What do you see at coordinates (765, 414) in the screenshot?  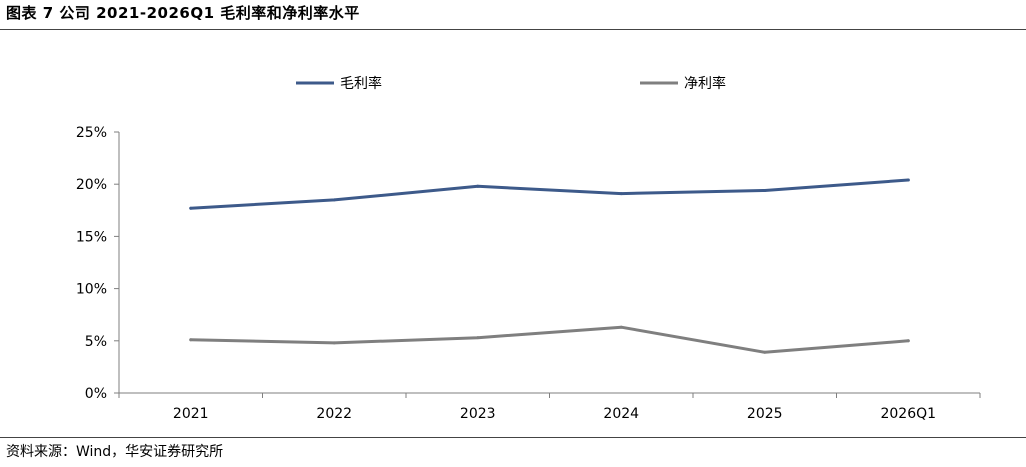 I see `x-tick-label: 2025` at bounding box center [765, 414].